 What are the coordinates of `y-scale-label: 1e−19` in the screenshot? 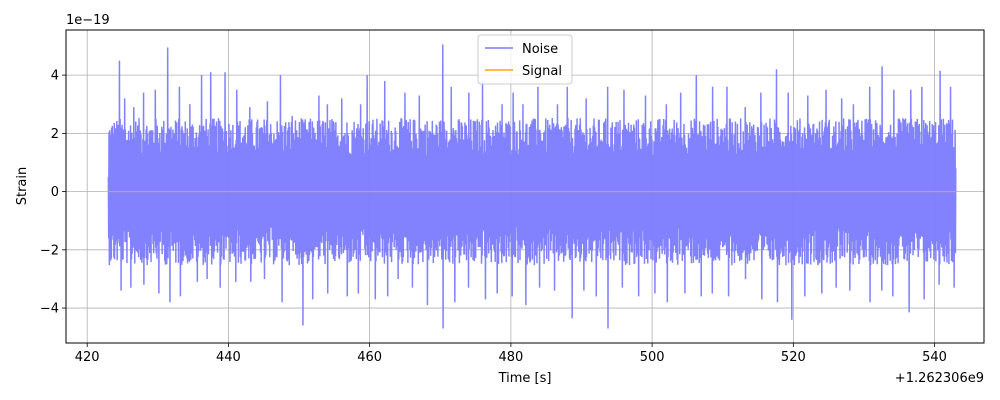 It's located at (88, 20).